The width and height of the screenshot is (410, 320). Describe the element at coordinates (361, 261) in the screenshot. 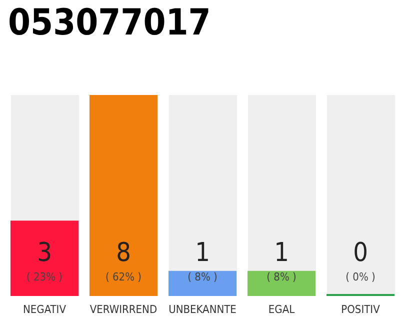

I see `data-label: 0 ( 0% )` at that location.